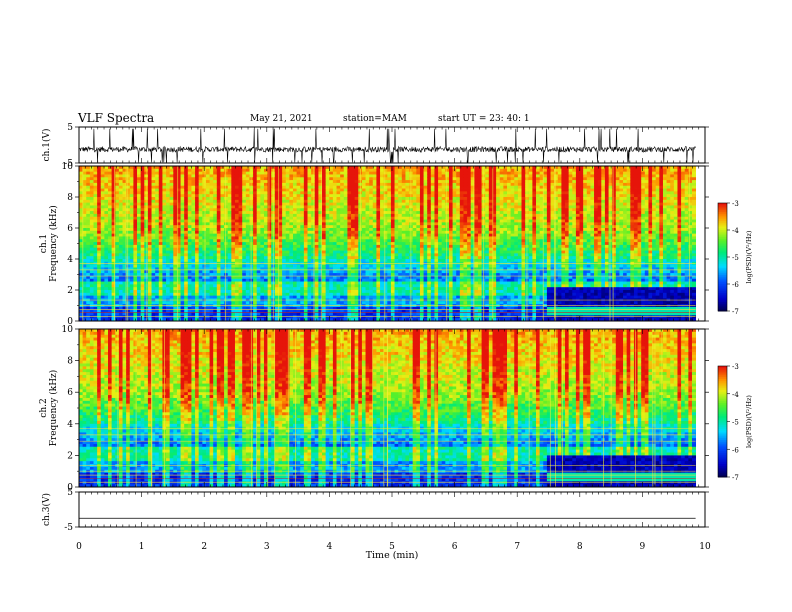 This screenshot has width=792, height=612. Describe the element at coordinates (580, 547) in the screenshot. I see `x-tick-label: 8` at that location.